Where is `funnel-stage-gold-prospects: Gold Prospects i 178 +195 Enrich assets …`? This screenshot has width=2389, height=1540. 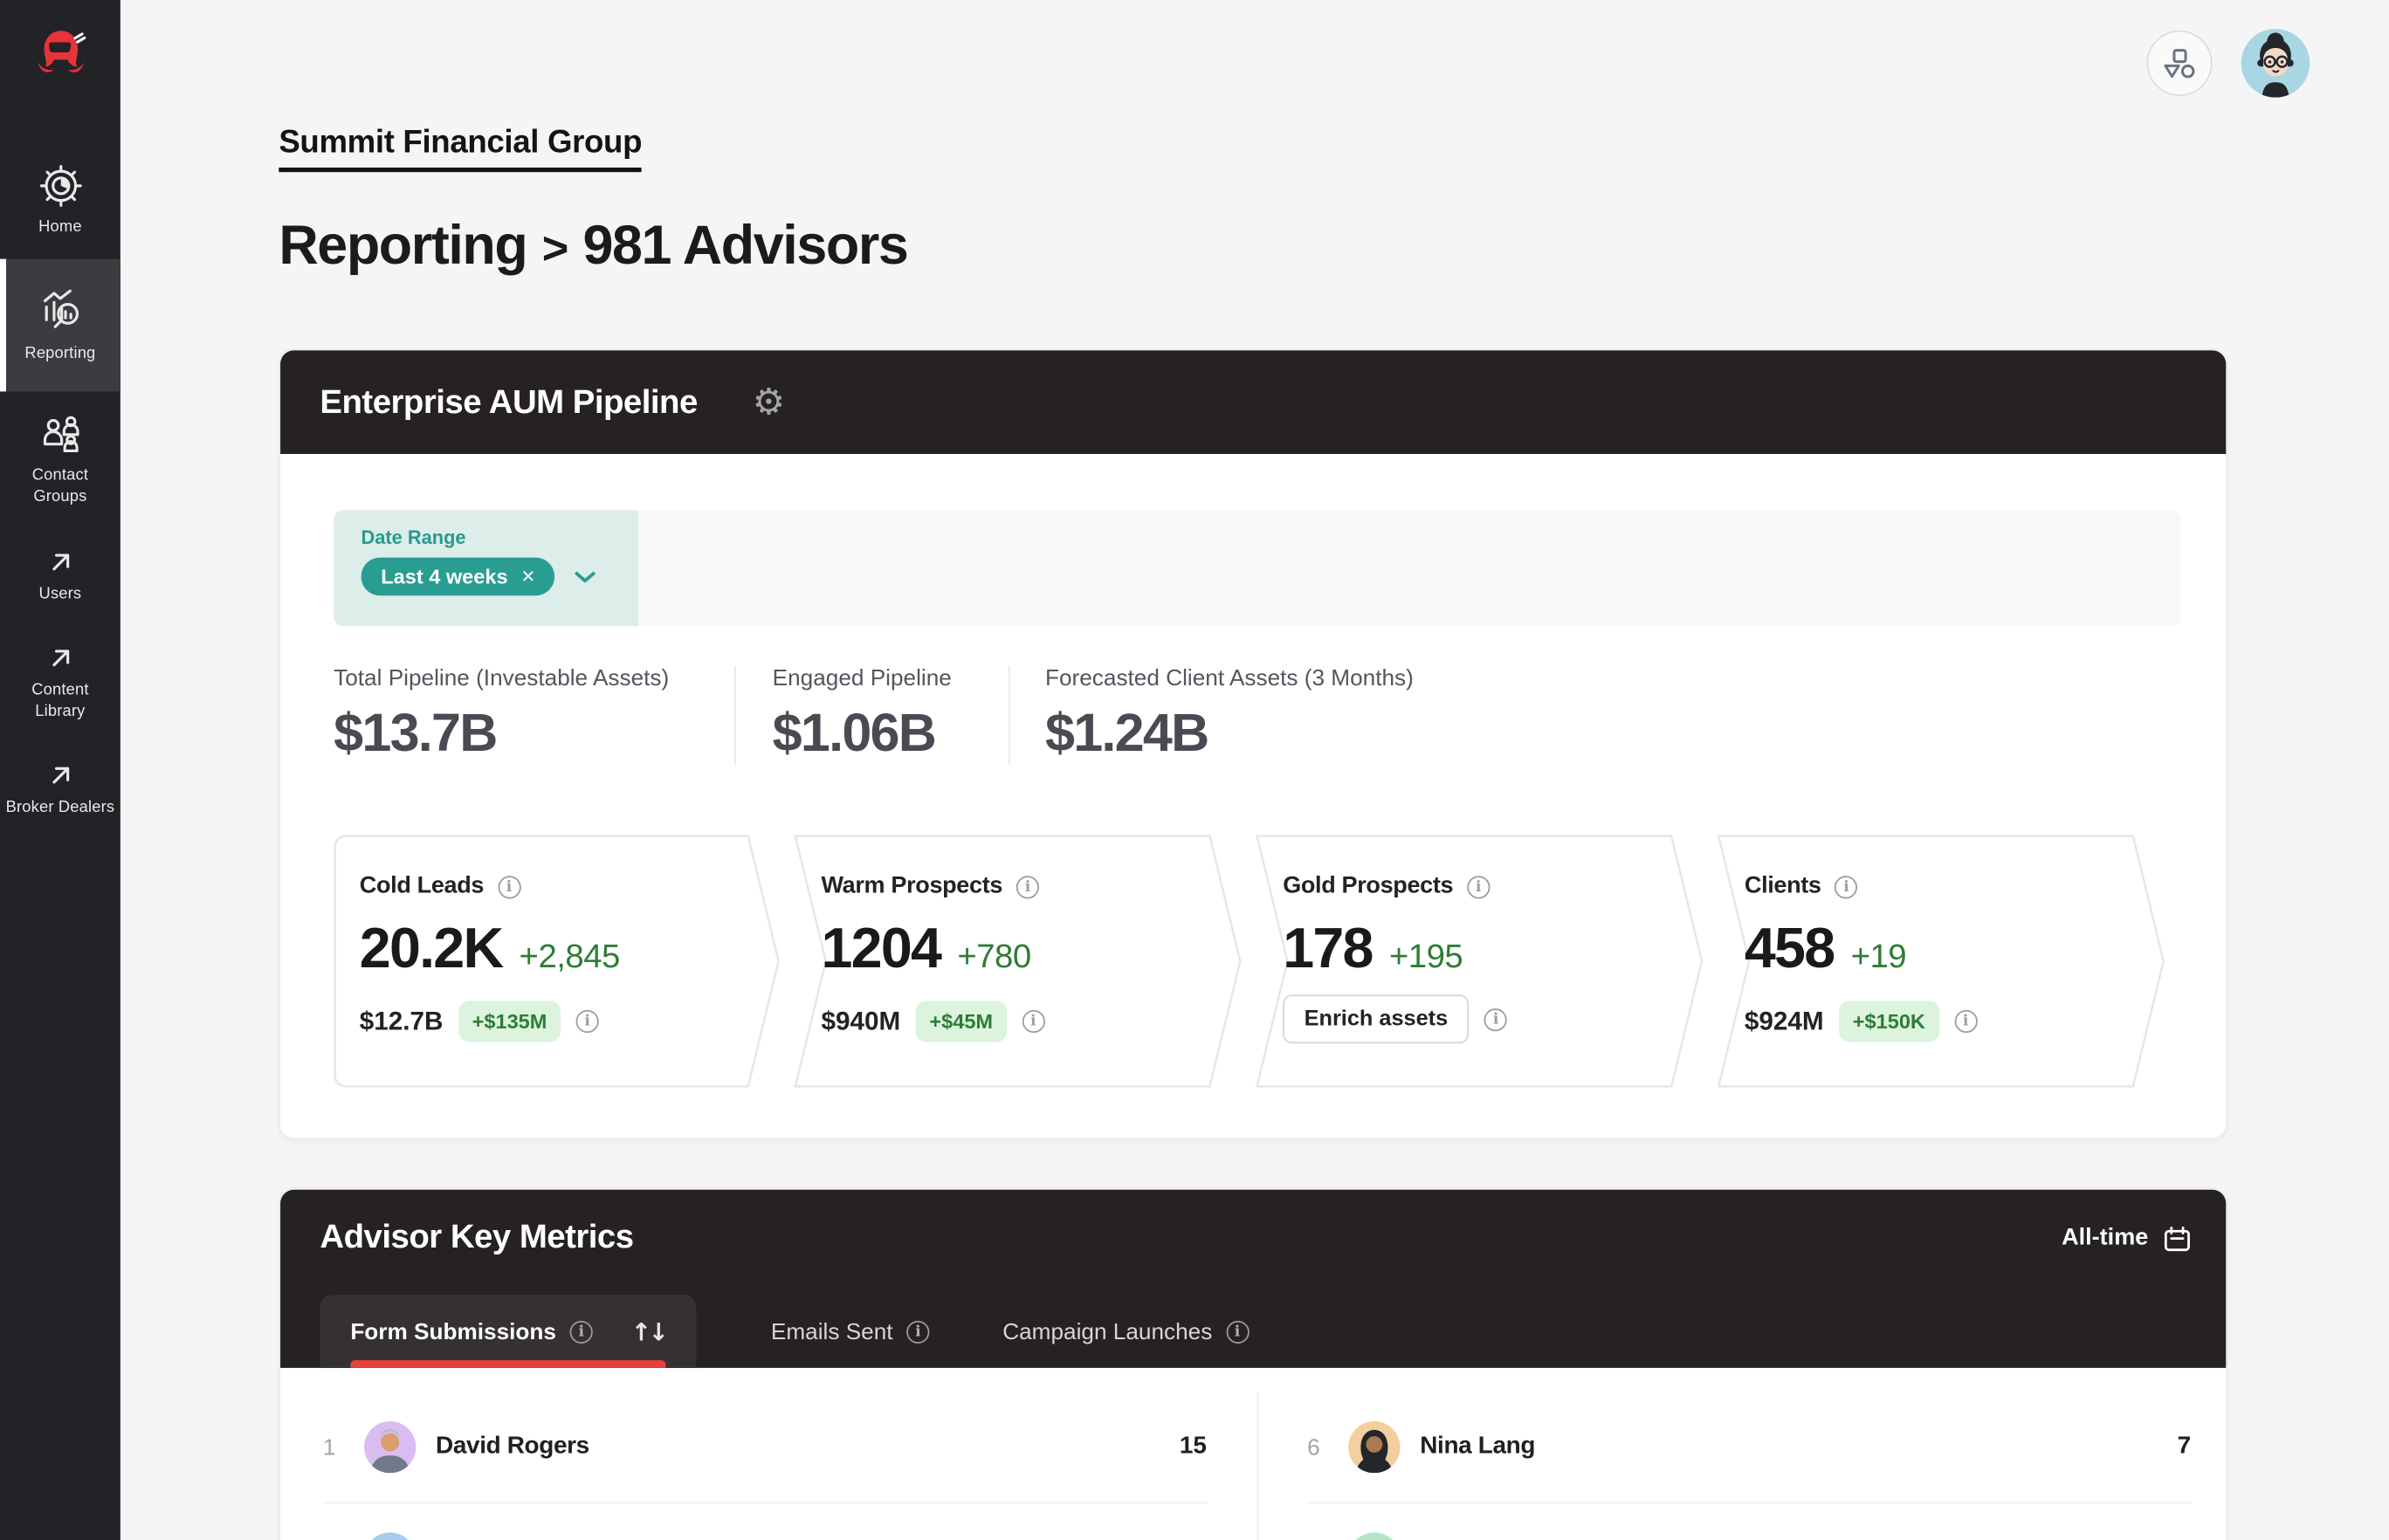
funnel-stage-gold-prospects: Gold Prospects i 178 +195 Enrich assets … is located at coordinates (1478, 962).